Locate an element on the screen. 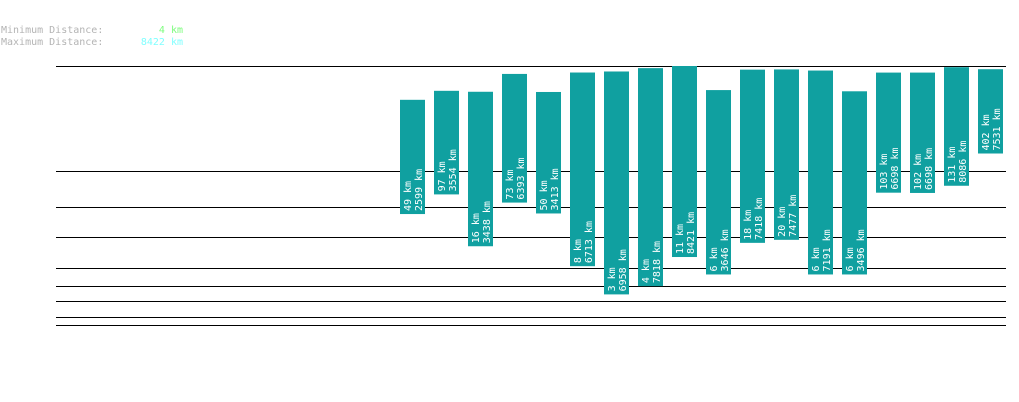 This screenshot has height=402, width=1019. bar-min-label: 402 km is located at coordinates (986, 132).